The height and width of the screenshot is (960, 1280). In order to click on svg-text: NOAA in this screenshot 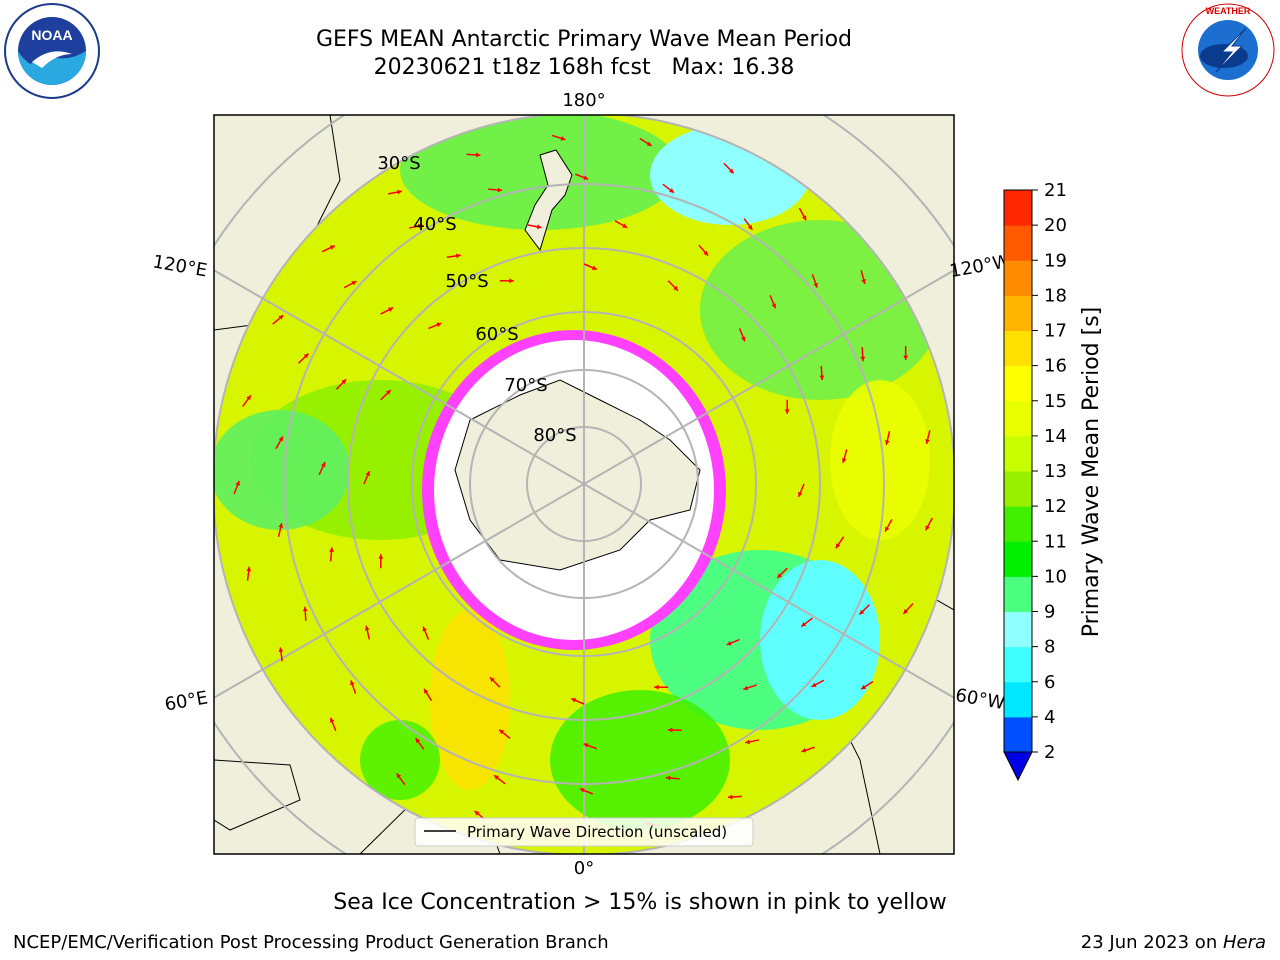, I will do `click(51, 35)`.